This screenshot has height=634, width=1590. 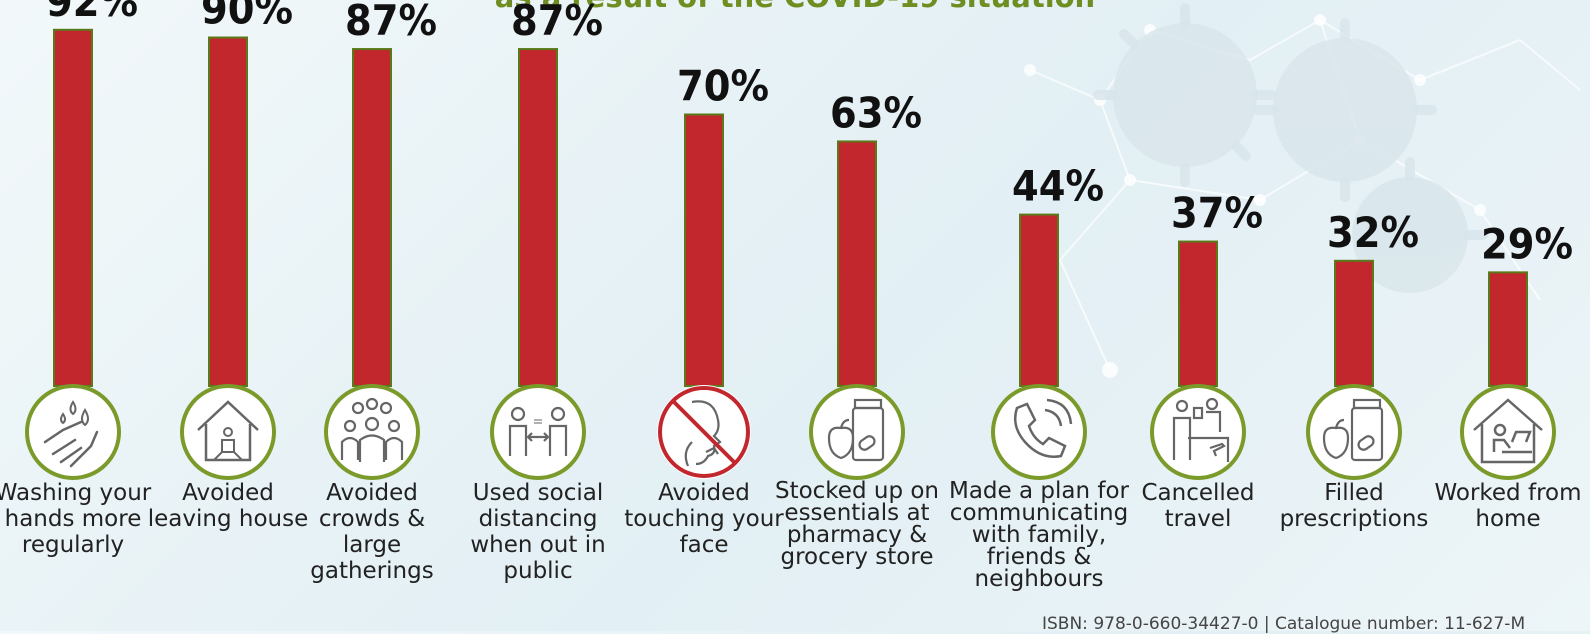 What do you see at coordinates (372, 532) in the screenshot?
I see `category-label-3: Avoided crowds & large gatherings` at bounding box center [372, 532].